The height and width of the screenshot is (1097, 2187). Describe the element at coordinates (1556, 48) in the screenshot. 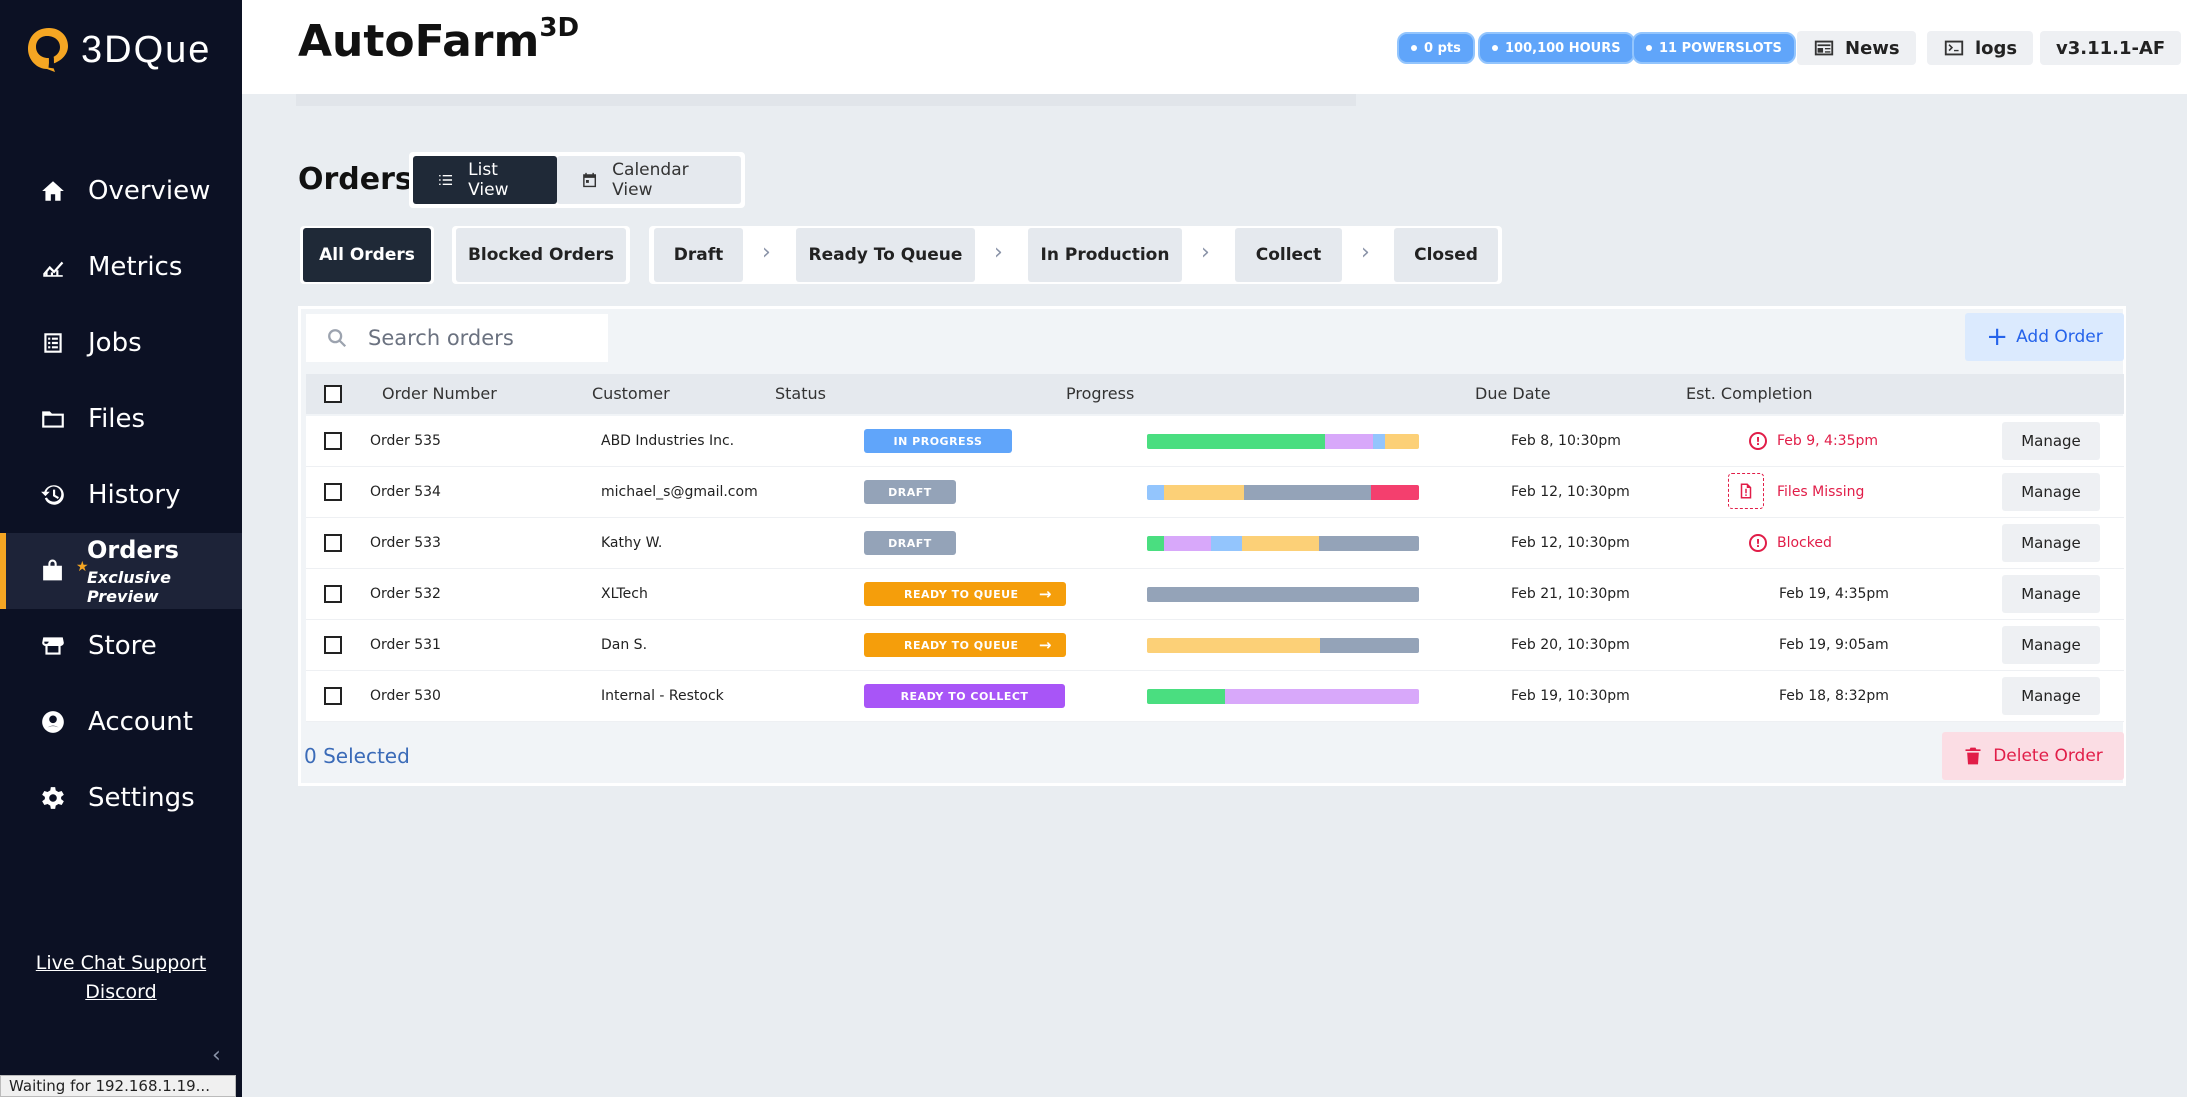

I see `hours-pill: 100,100 HOURS` at that location.